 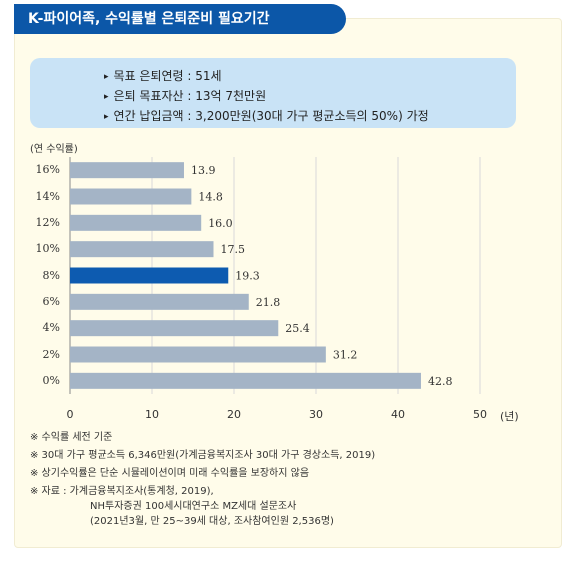 What do you see at coordinates (398, 414) in the screenshot?
I see `x-tick-label: 40` at bounding box center [398, 414].